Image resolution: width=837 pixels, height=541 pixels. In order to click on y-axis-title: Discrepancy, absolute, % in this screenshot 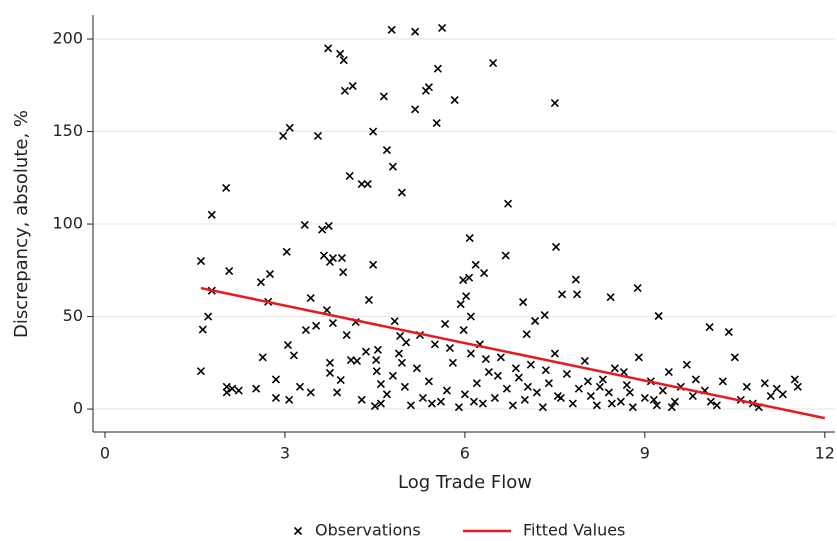, I will do `click(21, 224)`.